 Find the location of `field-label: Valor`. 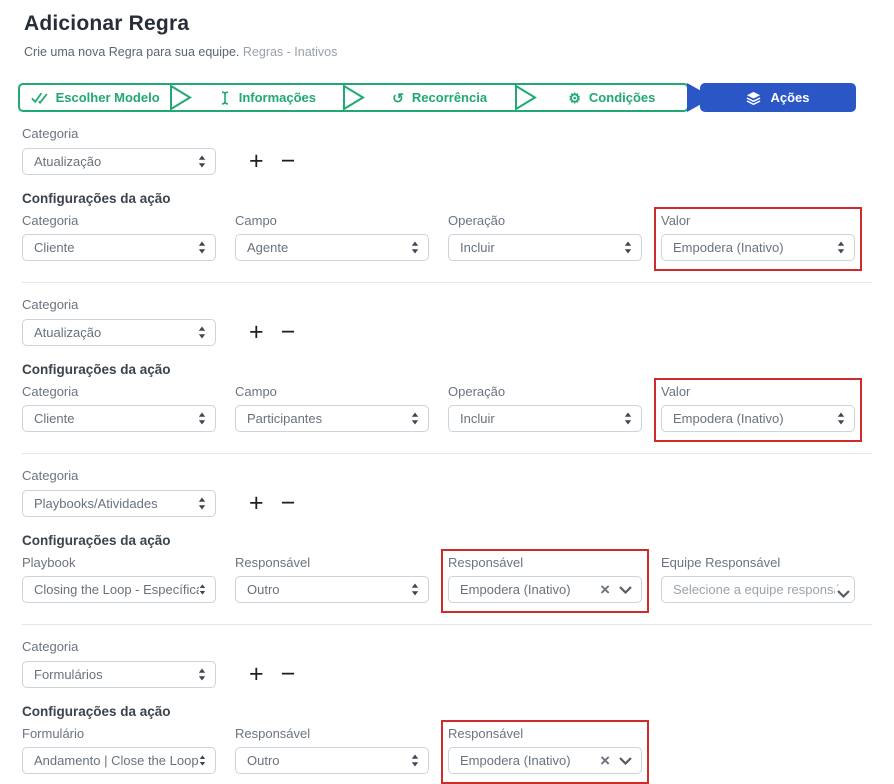

field-label: Valor is located at coordinates (676, 220).